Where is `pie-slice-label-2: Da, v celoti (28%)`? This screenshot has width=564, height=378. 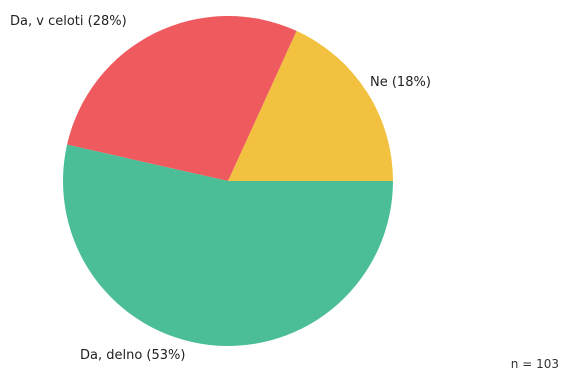 pie-slice-label-2: Da, v celoti (28%) is located at coordinates (68, 21).